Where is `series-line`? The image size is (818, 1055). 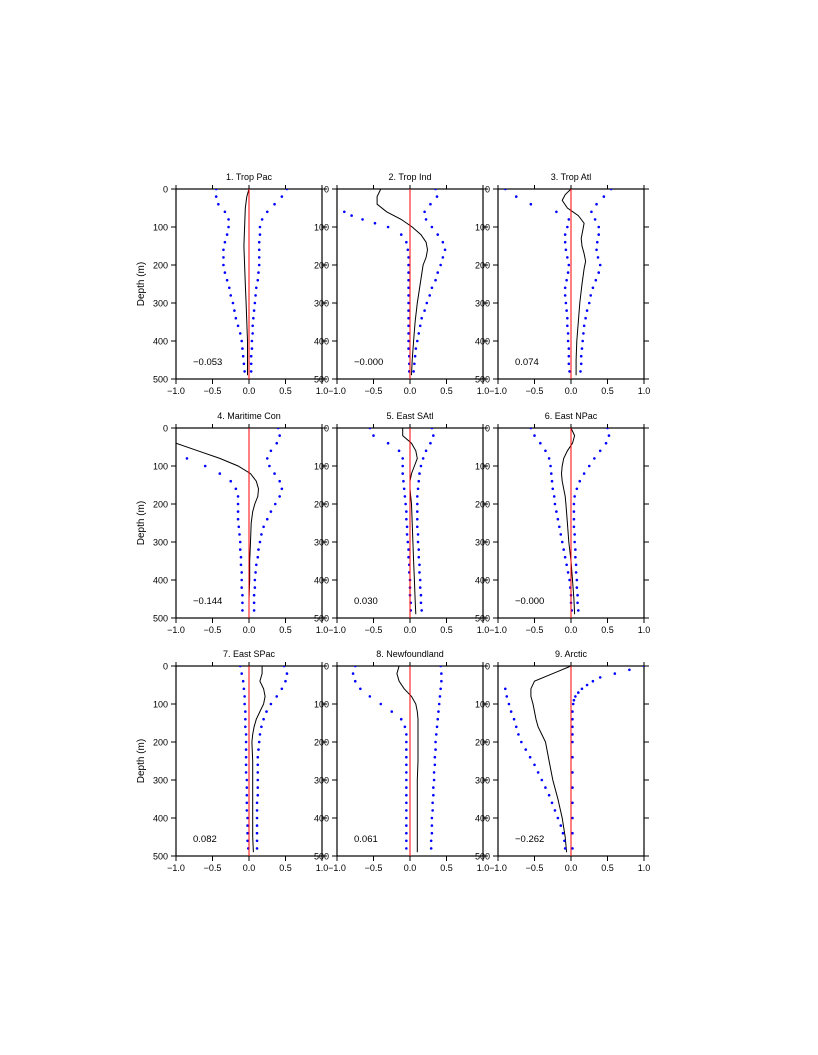 series-line is located at coordinates (574, 282).